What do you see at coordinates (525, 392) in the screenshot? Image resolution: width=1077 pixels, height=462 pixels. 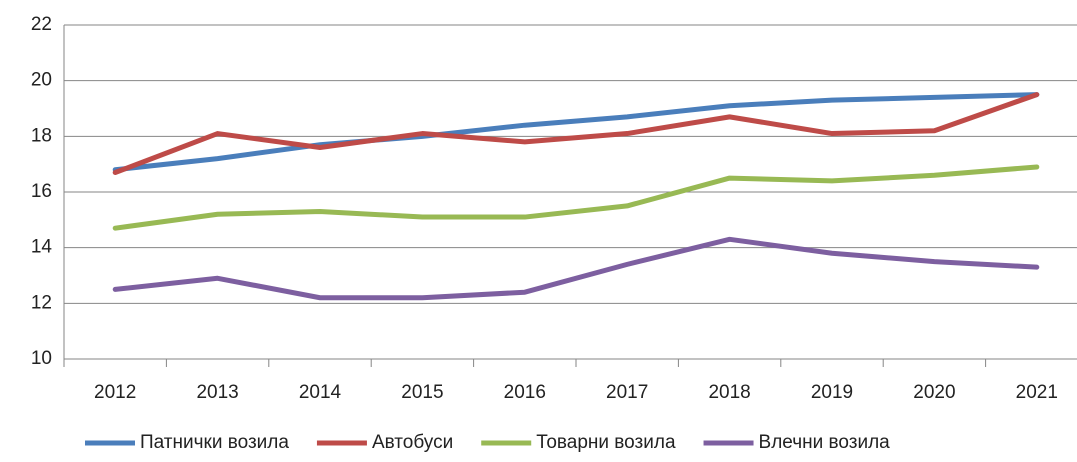 I see `x-tick-label: 2016` at bounding box center [525, 392].